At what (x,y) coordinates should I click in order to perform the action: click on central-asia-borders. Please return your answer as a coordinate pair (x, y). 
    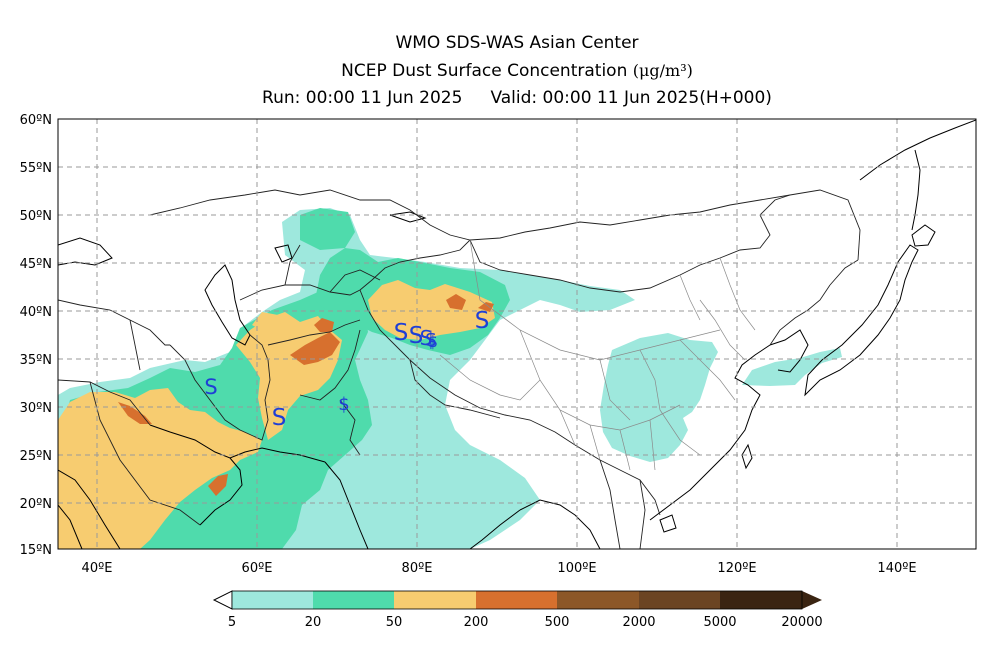
    Looking at the image, I should click on (310, 272).